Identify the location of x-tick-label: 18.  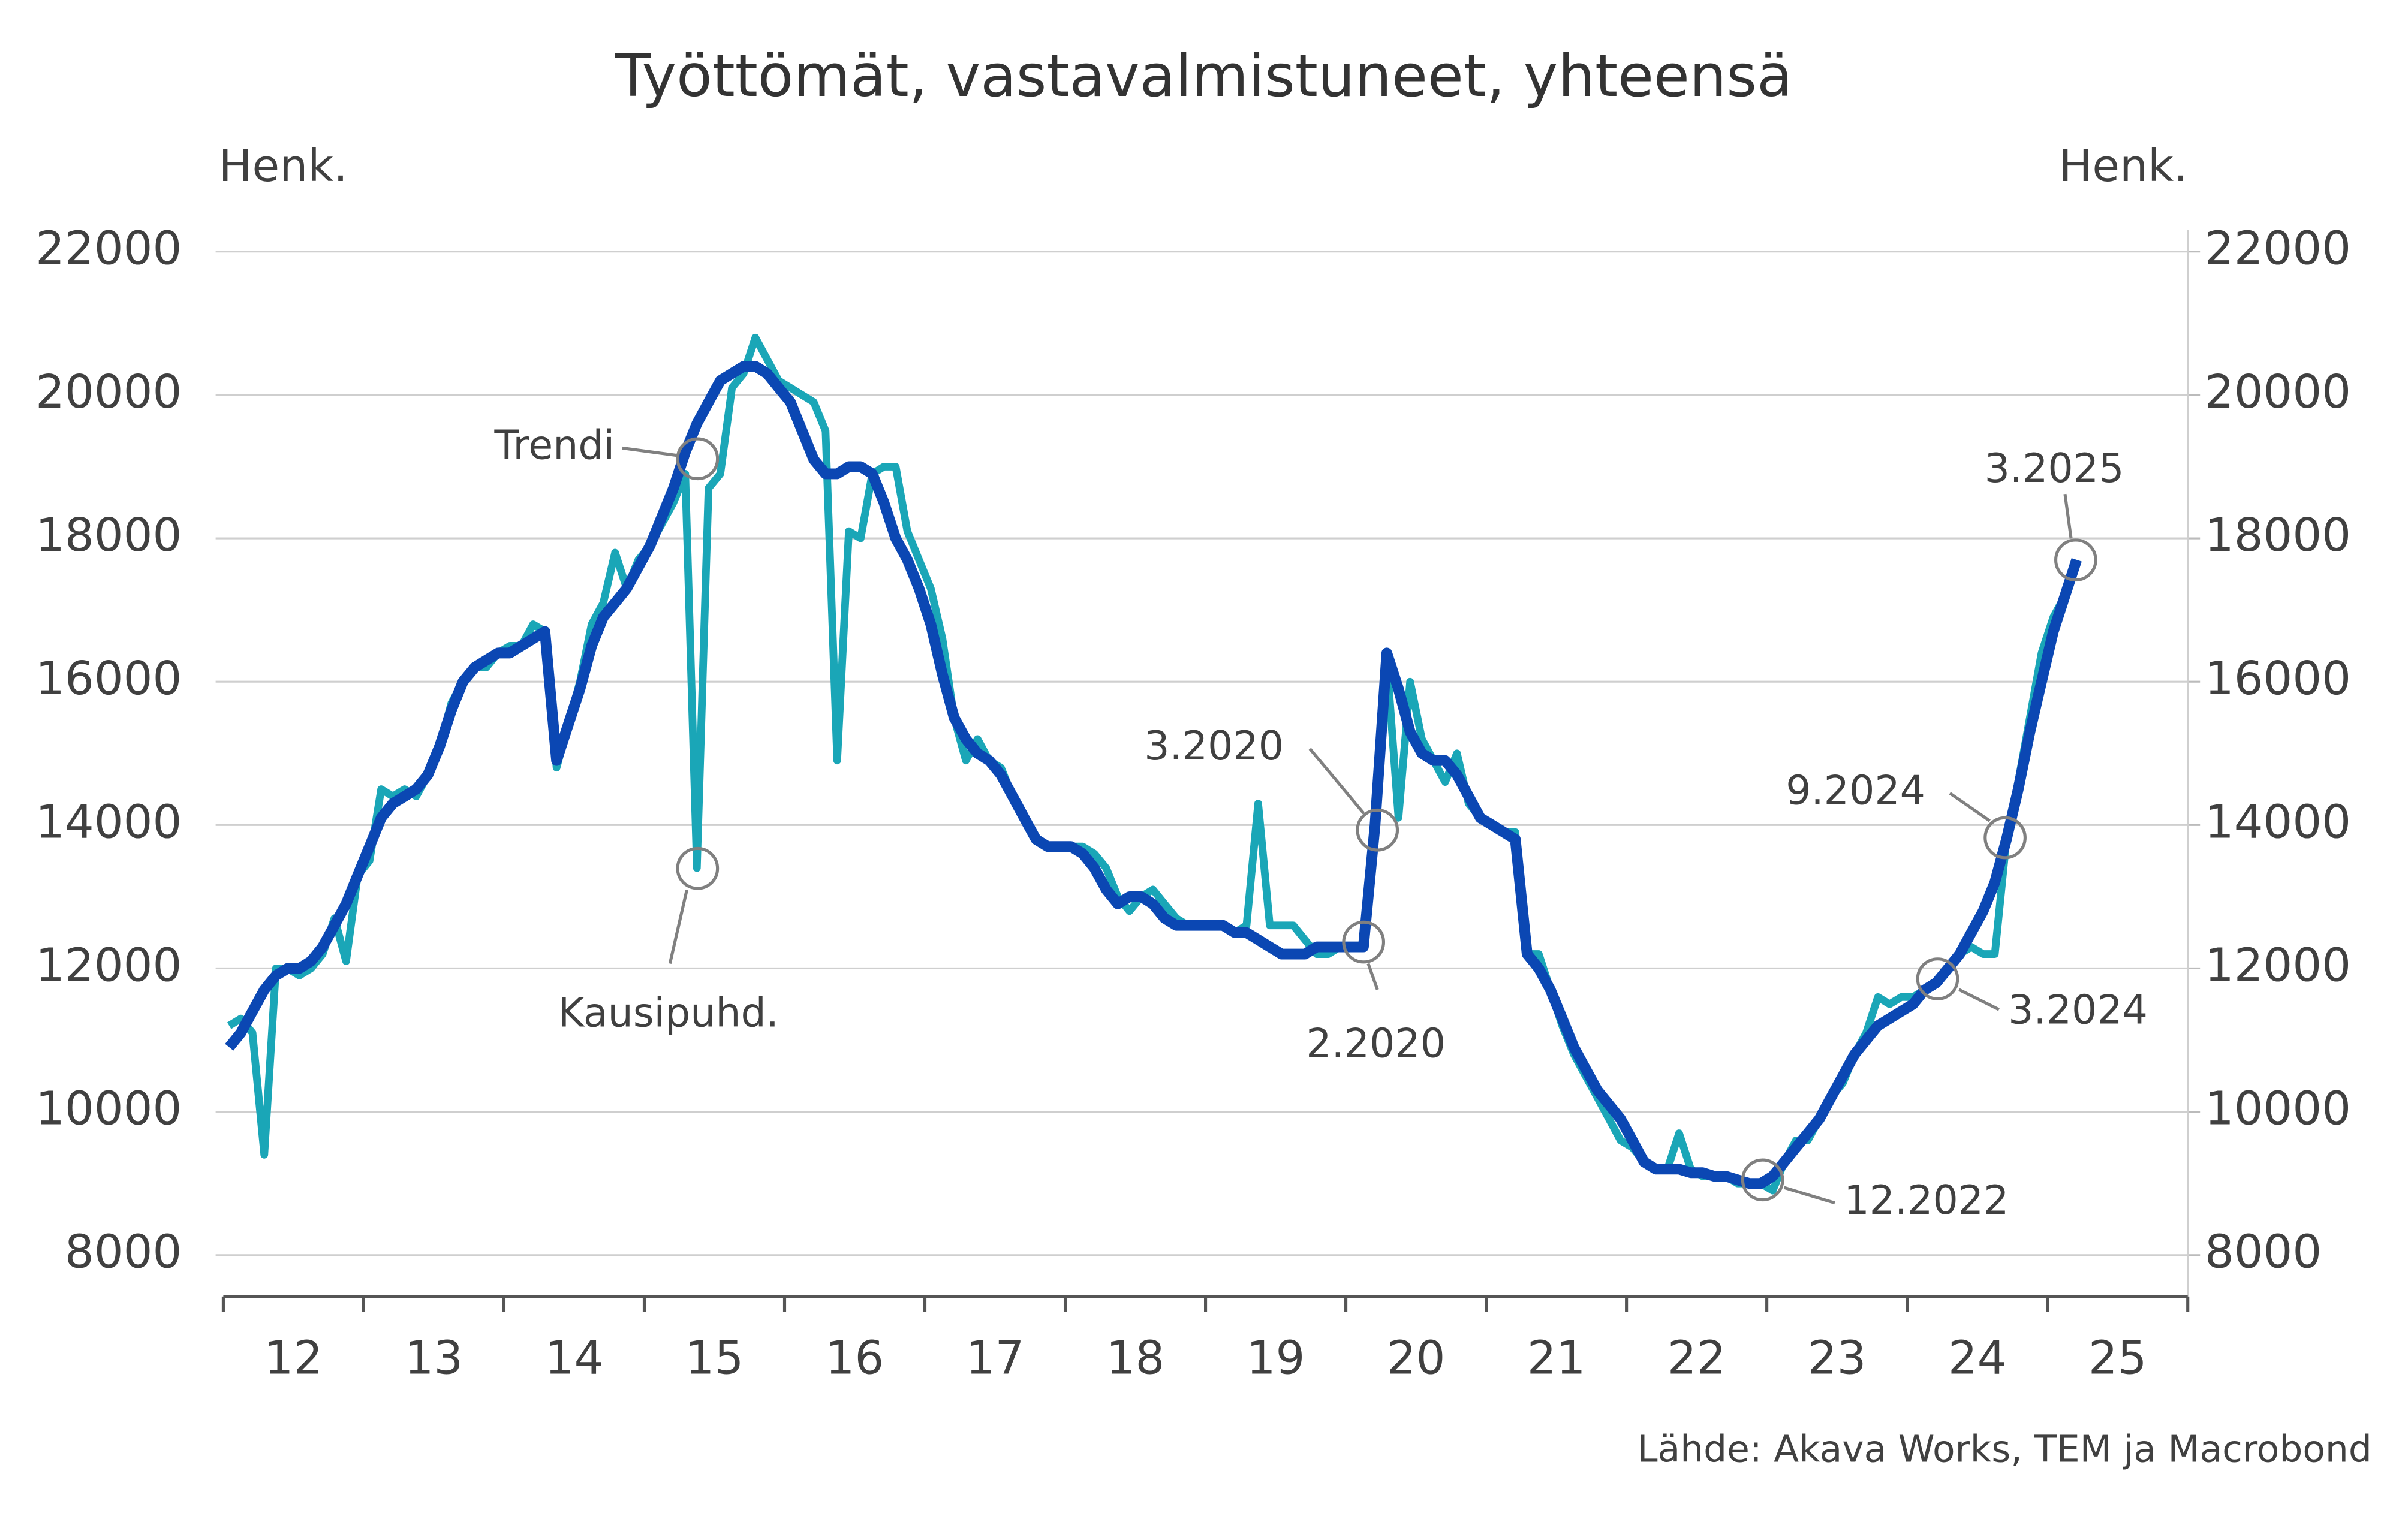
(1135, 1358).